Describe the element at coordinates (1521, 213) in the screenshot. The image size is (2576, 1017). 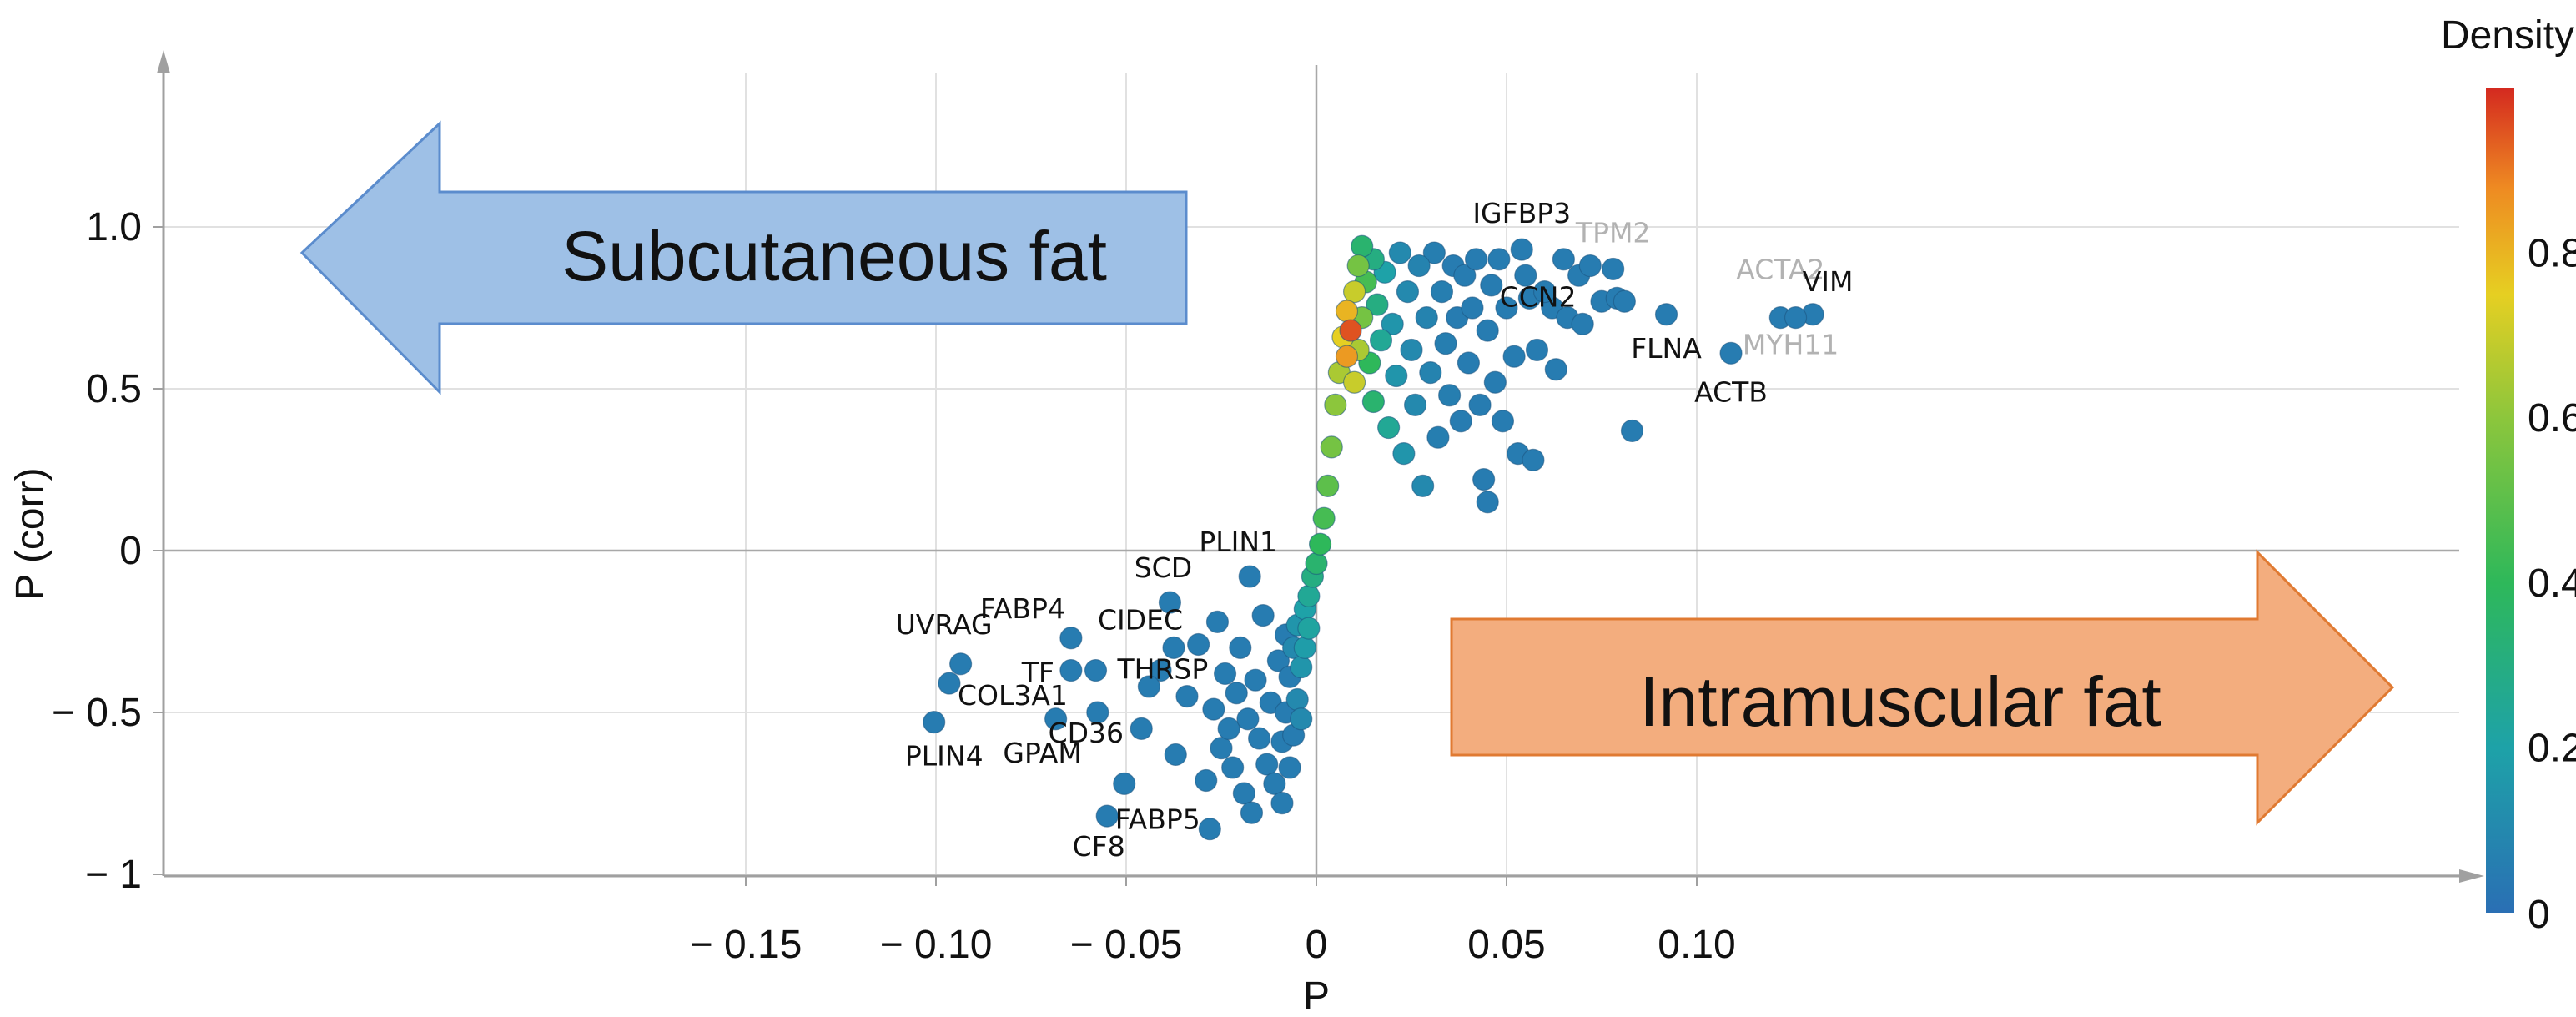
I see `gene-label: IGFBP3` at that location.